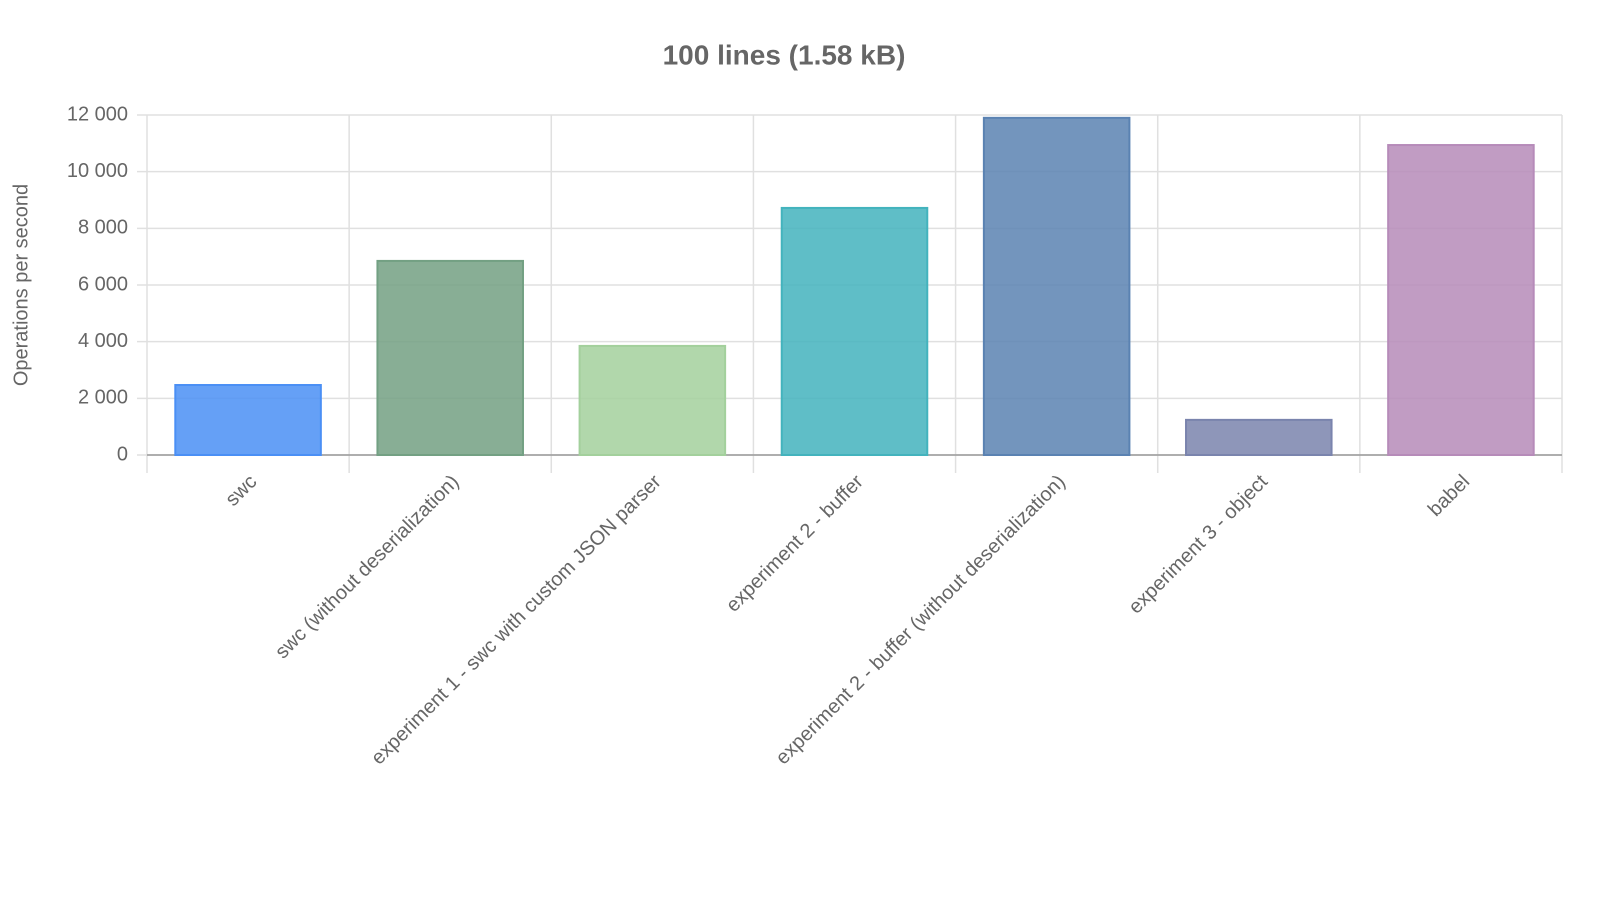  Describe the element at coordinates (97, 114) in the screenshot. I see `y-tick-label: 12 000` at that location.